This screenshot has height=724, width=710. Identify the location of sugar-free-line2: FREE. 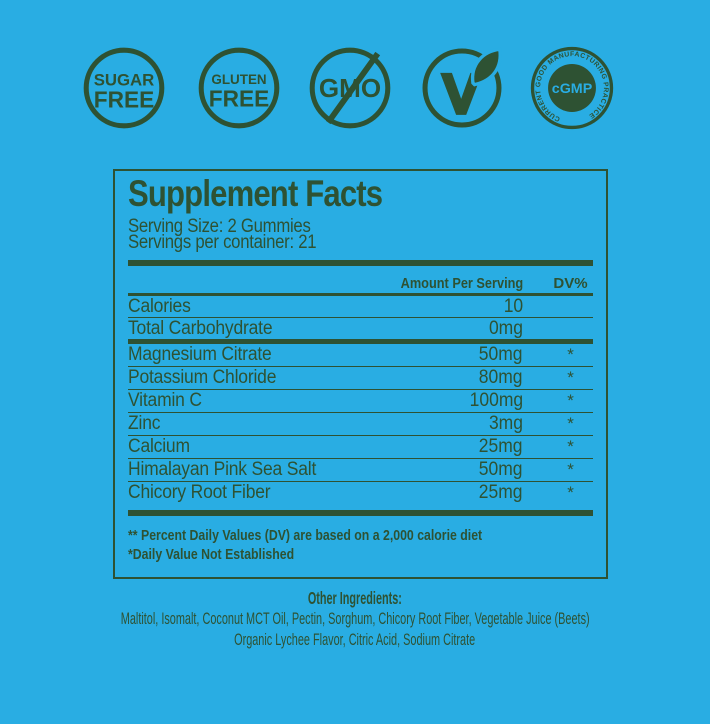
(124, 99).